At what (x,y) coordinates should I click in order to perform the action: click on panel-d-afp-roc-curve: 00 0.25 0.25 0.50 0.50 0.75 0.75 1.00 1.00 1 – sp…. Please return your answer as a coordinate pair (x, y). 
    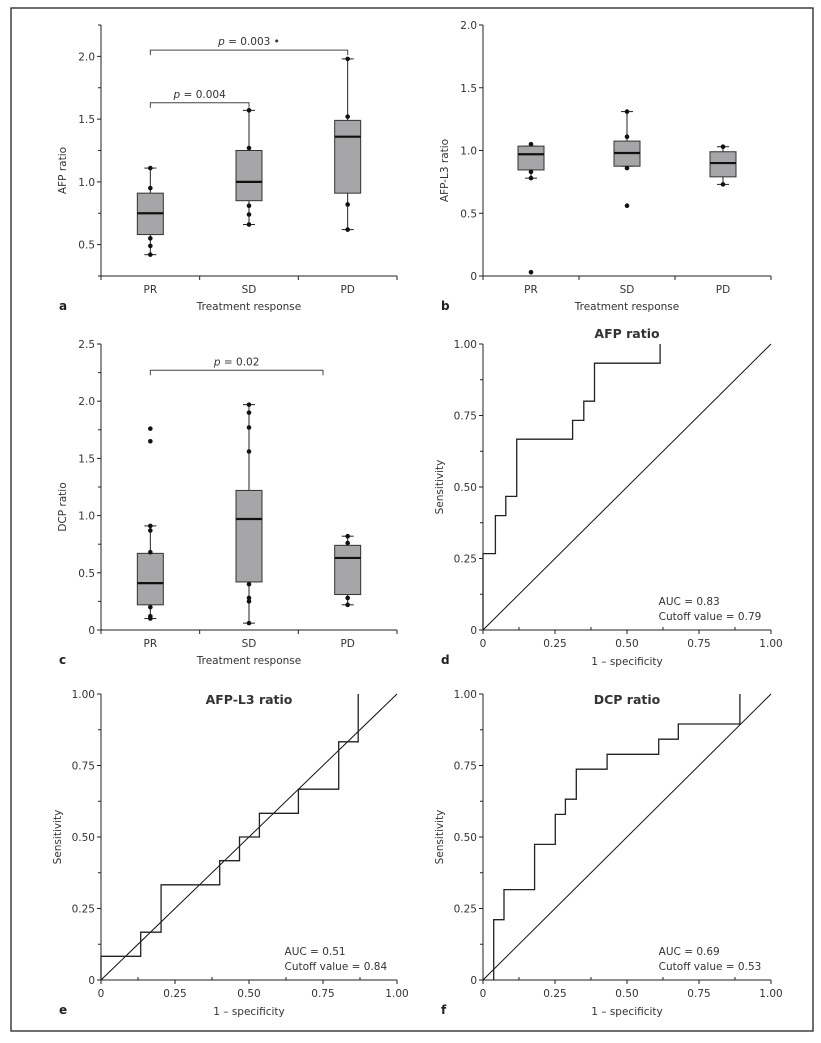
    Looking at the image, I should click on (608, 497).